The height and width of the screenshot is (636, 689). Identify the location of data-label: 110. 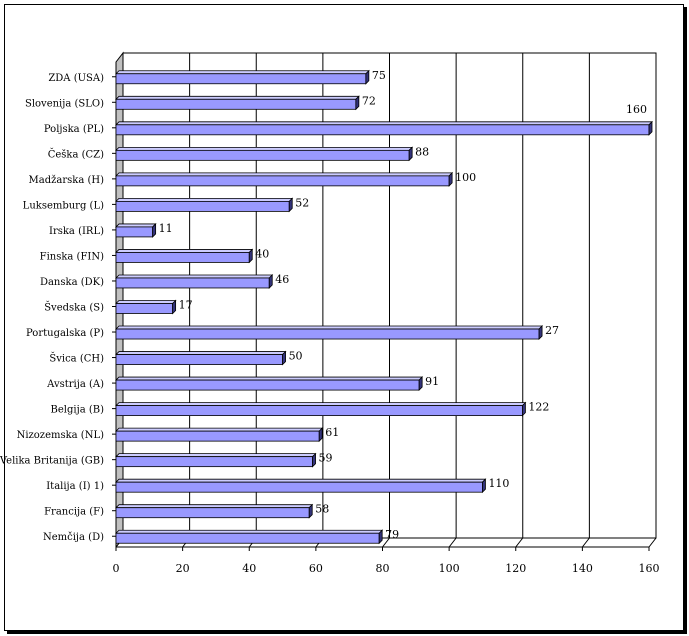
(498, 483).